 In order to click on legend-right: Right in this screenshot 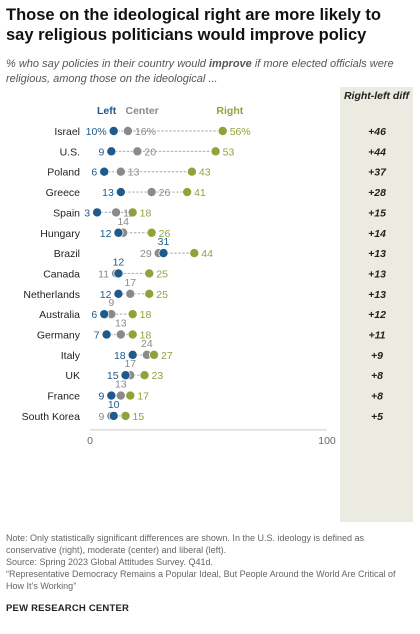, I will do `click(229, 111)`.